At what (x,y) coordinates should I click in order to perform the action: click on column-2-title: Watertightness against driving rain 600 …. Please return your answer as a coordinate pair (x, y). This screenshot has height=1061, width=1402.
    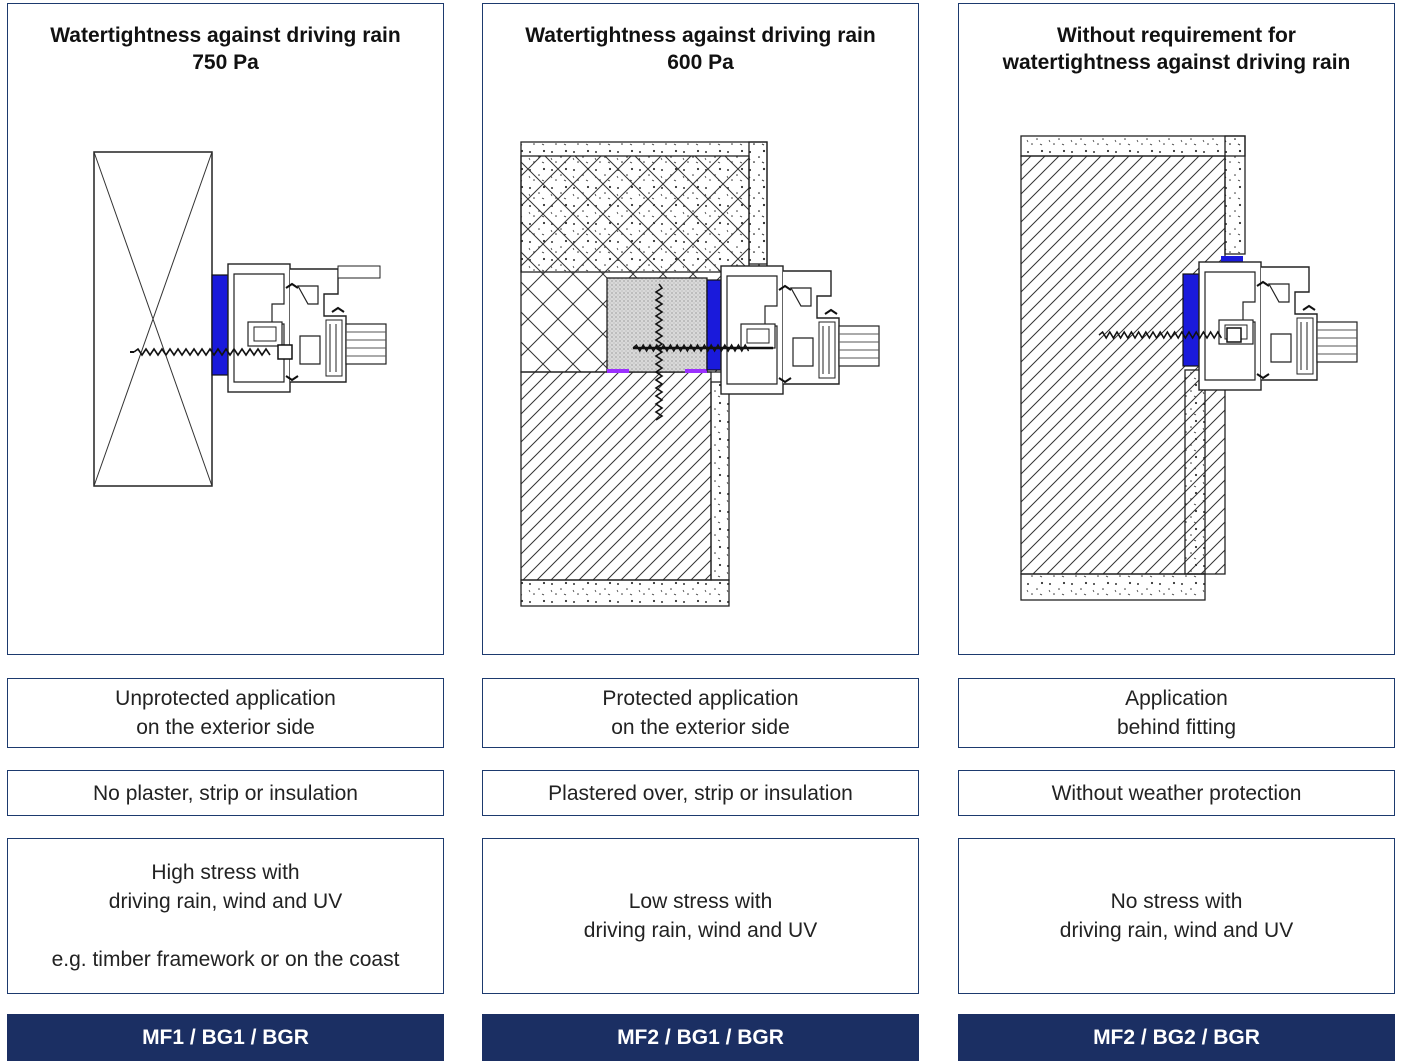
    Looking at the image, I should click on (700, 49).